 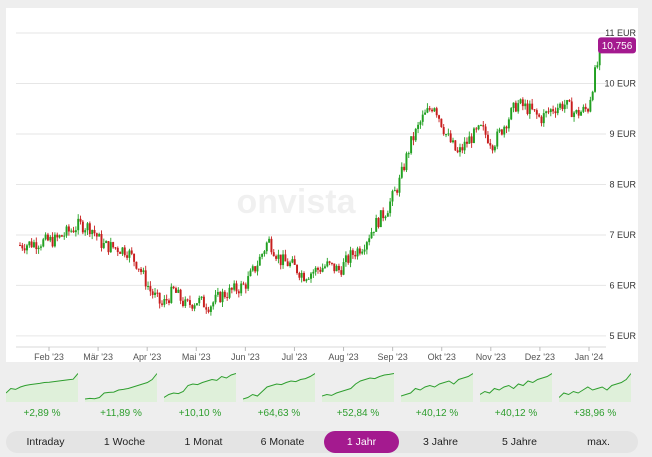 I want to click on tab-max: max., so click(x=598, y=442).